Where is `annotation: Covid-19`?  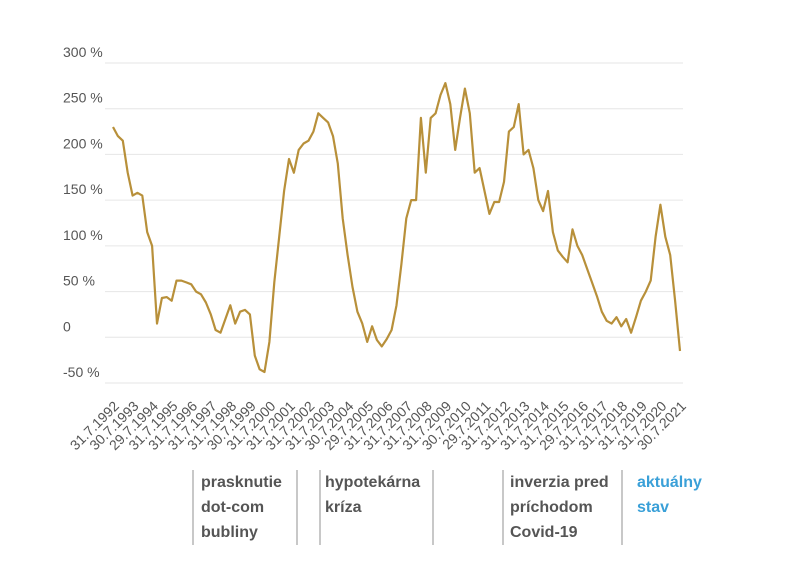 annotation: Covid-19 is located at coordinates (544, 532).